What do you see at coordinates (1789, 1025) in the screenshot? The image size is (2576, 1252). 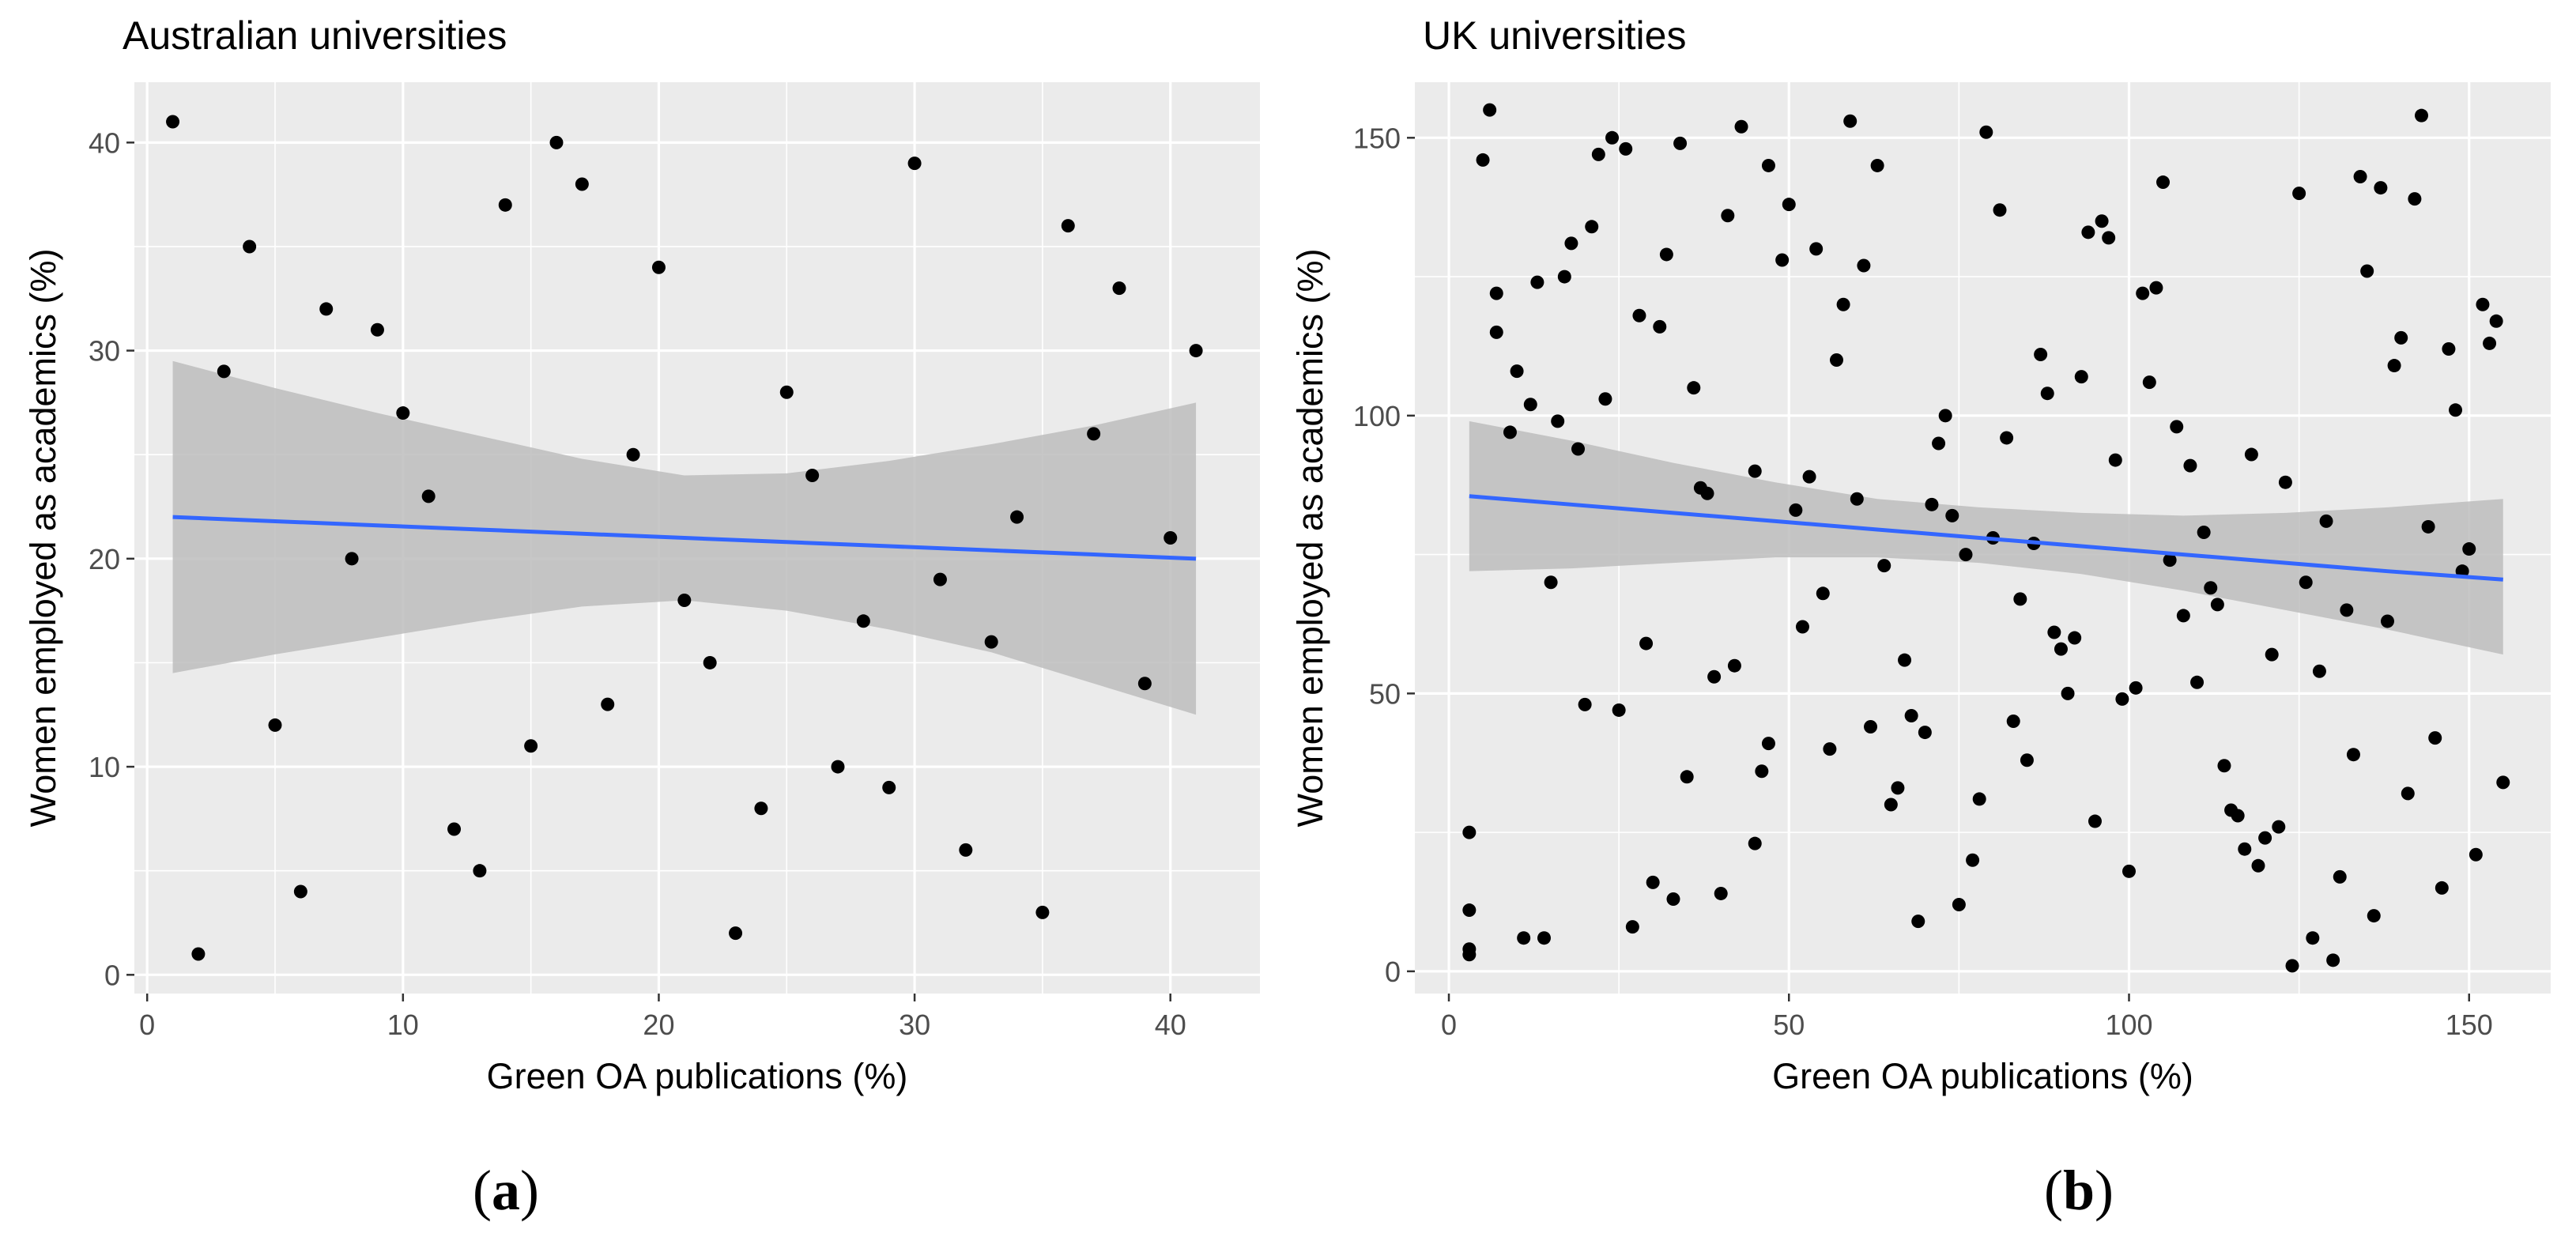 I see `x-tick-label: 50` at bounding box center [1789, 1025].